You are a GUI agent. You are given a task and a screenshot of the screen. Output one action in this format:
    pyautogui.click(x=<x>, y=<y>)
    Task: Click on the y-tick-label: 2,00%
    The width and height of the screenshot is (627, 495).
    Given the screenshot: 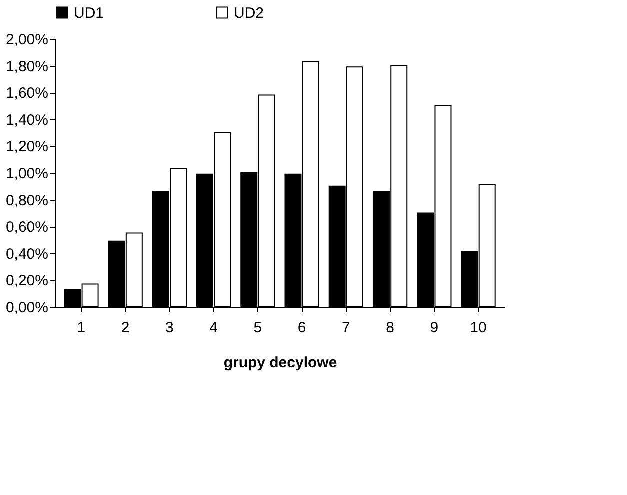 What is the action you would take?
    pyautogui.click(x=27, y=40)
    